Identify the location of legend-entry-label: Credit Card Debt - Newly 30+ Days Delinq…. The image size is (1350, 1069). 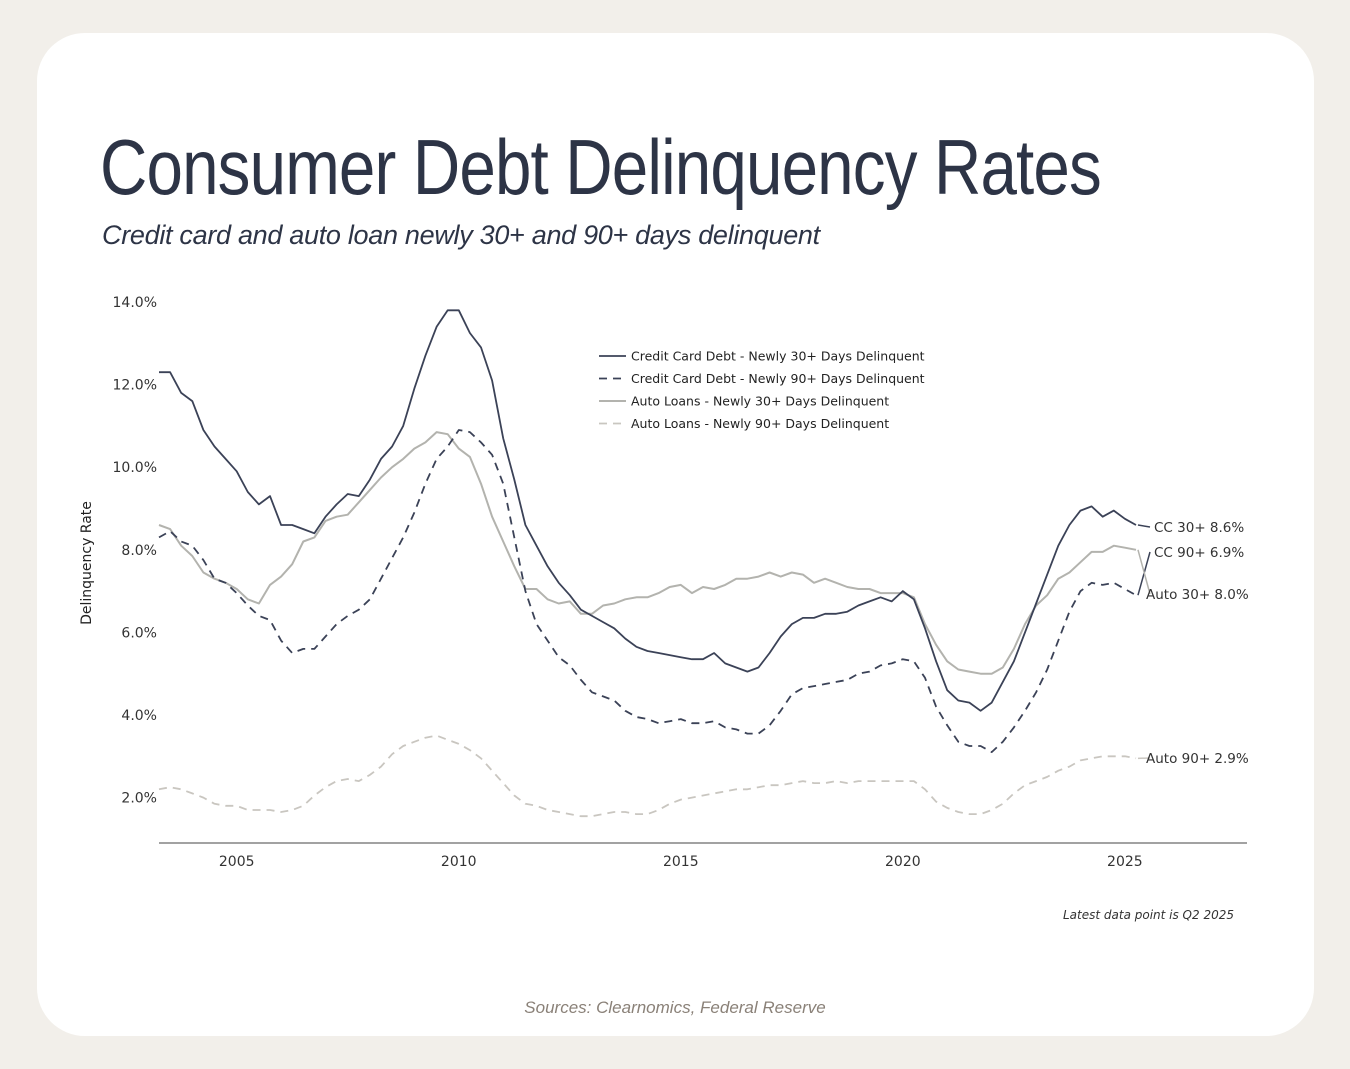
(778, 356).